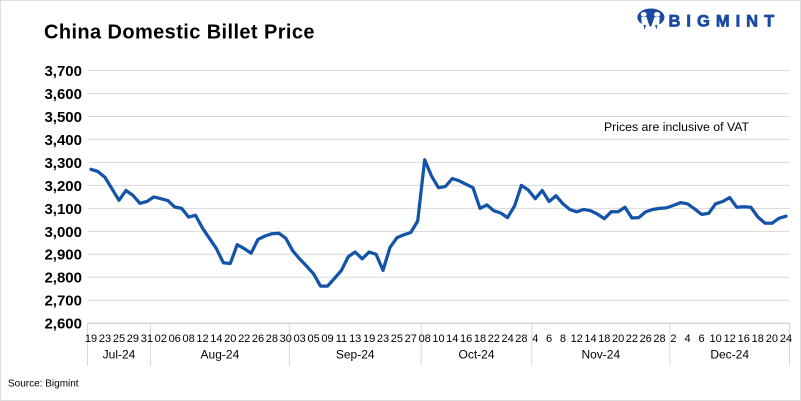 This screenshot has height=401, width=801. What do you see at coordinates (355, 355) in the screenshot?
I see `svg-text: Sep-24` at bounding box center [355, 355].